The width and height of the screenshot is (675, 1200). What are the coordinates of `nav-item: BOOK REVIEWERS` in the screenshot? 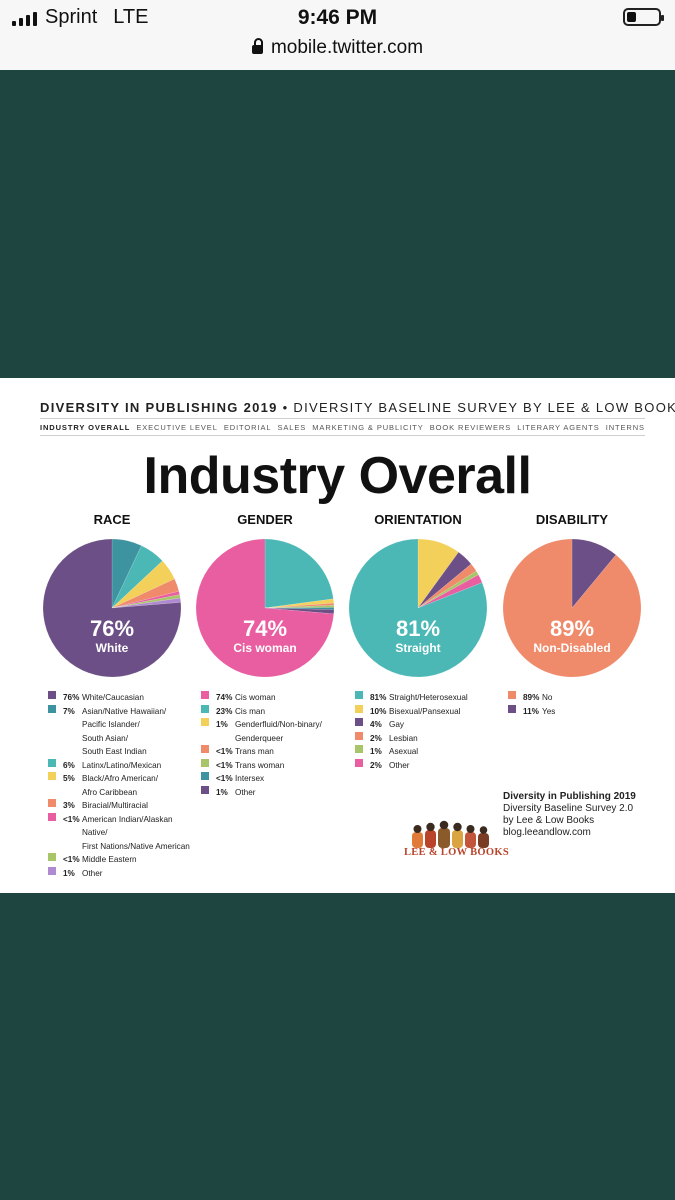 It's located at (470, 427).